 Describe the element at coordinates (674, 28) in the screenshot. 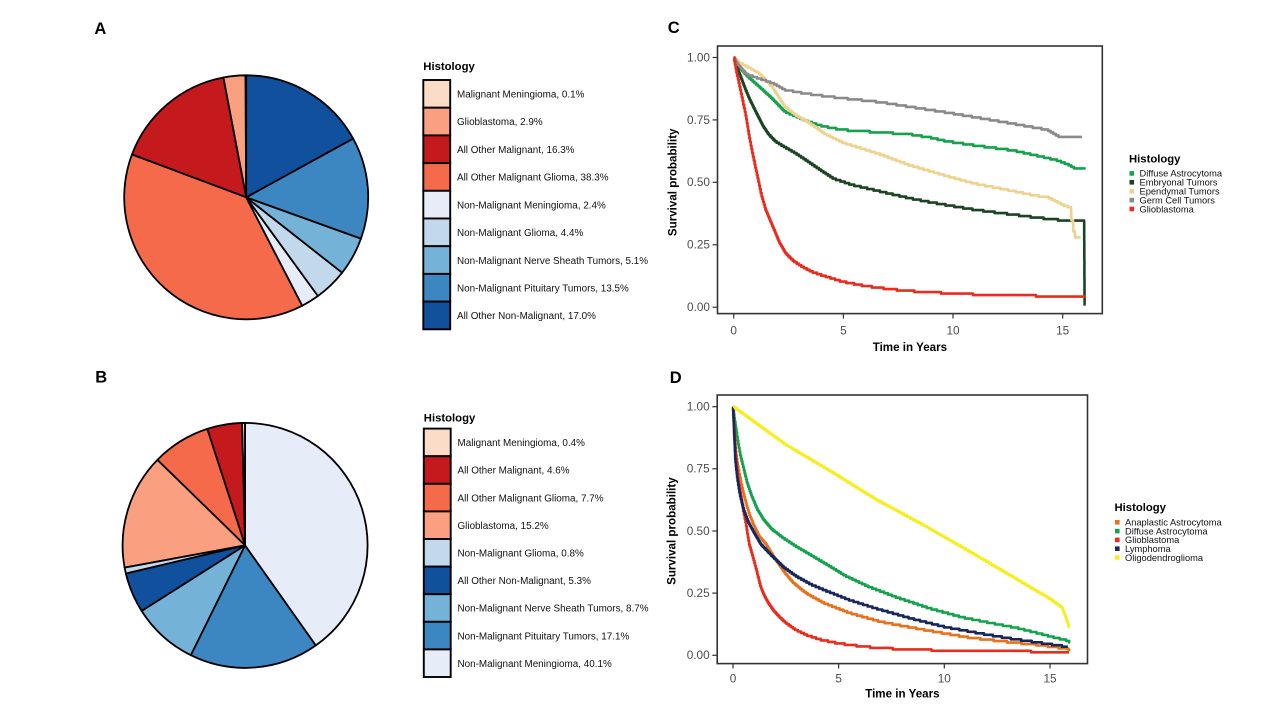

I see `svg-text: C` at that location.